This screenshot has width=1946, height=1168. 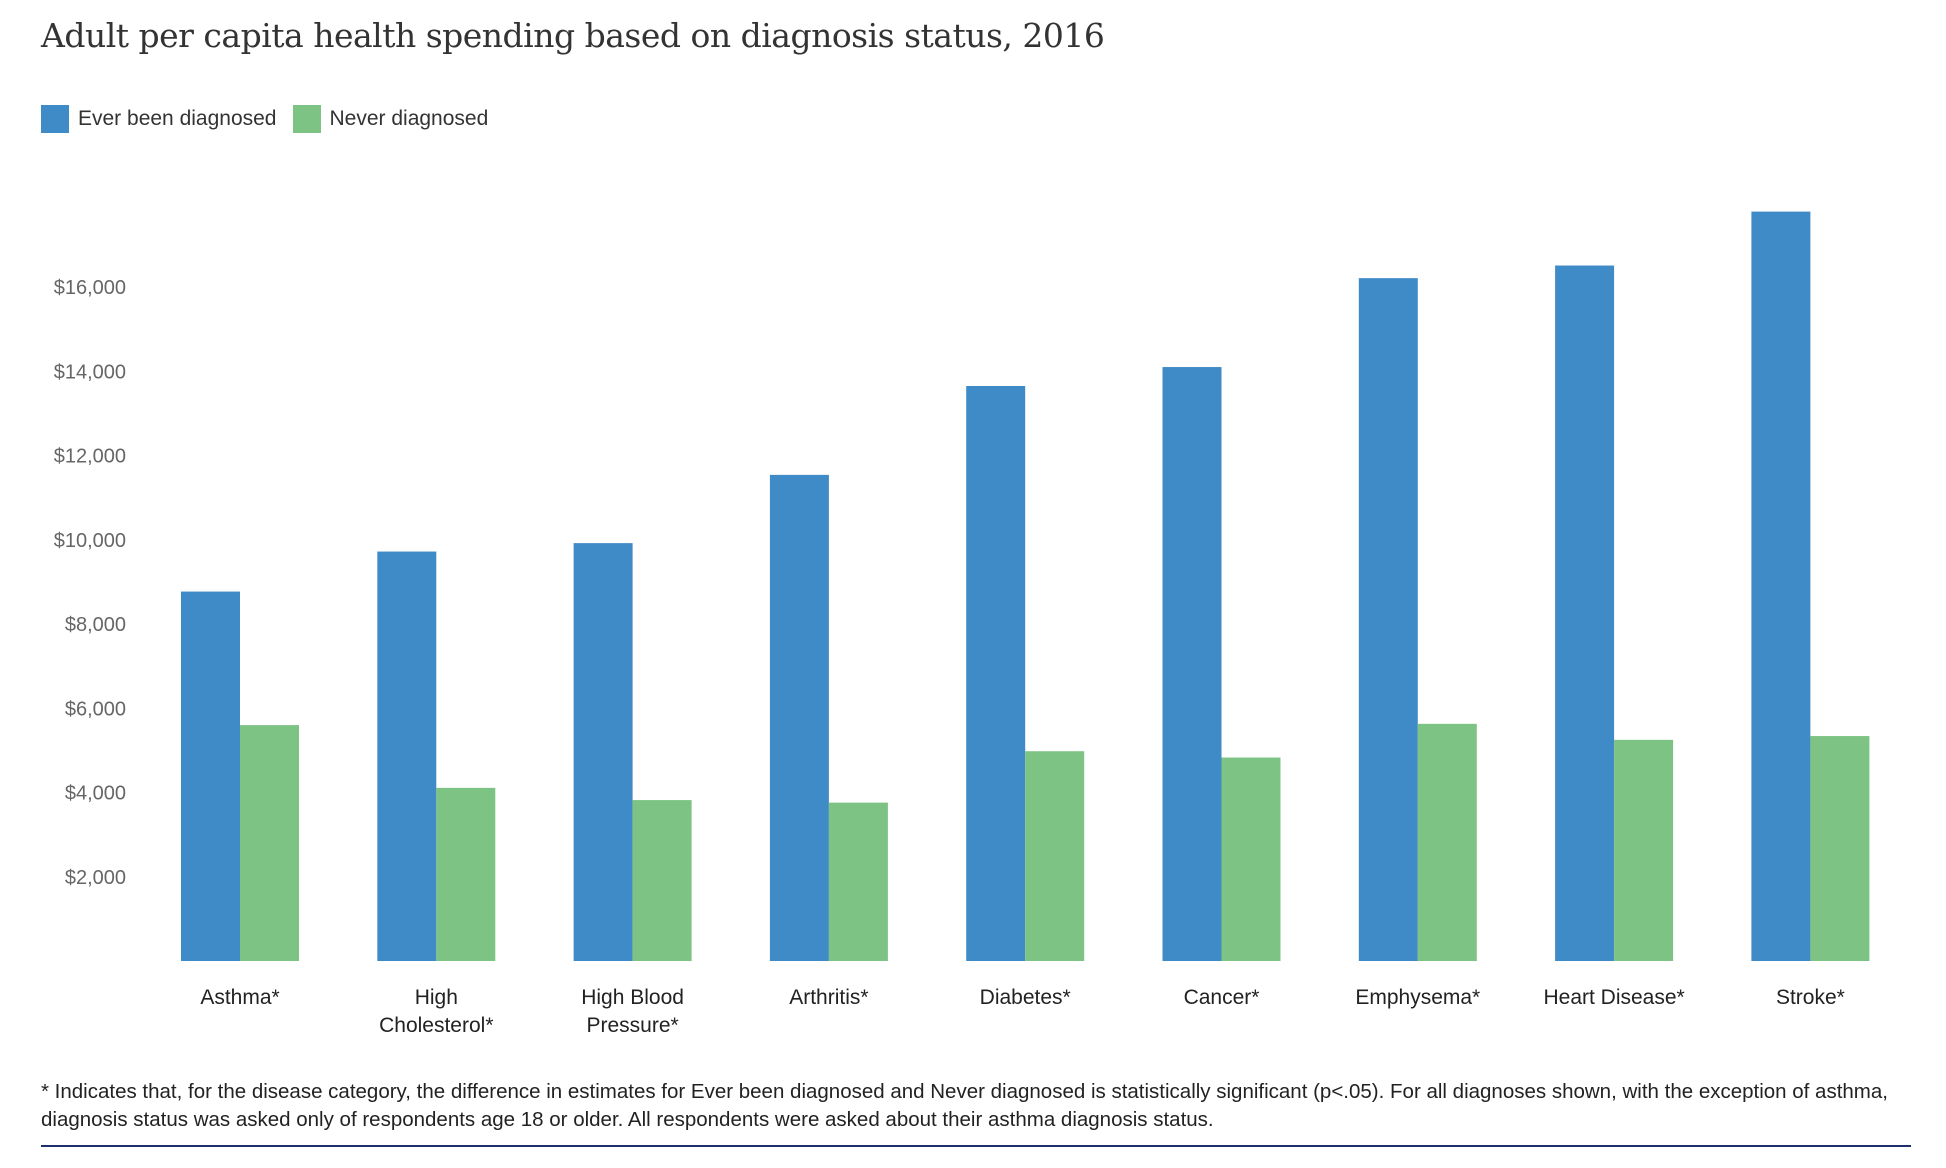 What do you see at coordinates (436, 997) in the screenshot?
I see `x-tick-label: High` at bounding box center [436, 997].